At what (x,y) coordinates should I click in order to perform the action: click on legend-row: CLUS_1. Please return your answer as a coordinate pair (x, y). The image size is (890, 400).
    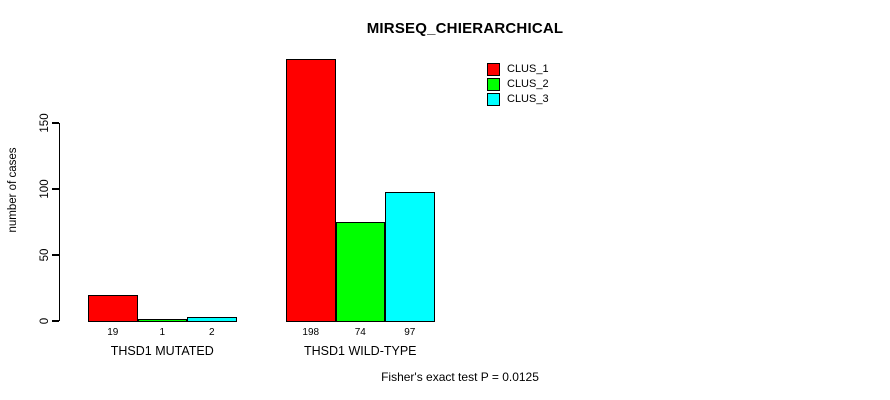
    Looking at the image, I should click on (518, 69).